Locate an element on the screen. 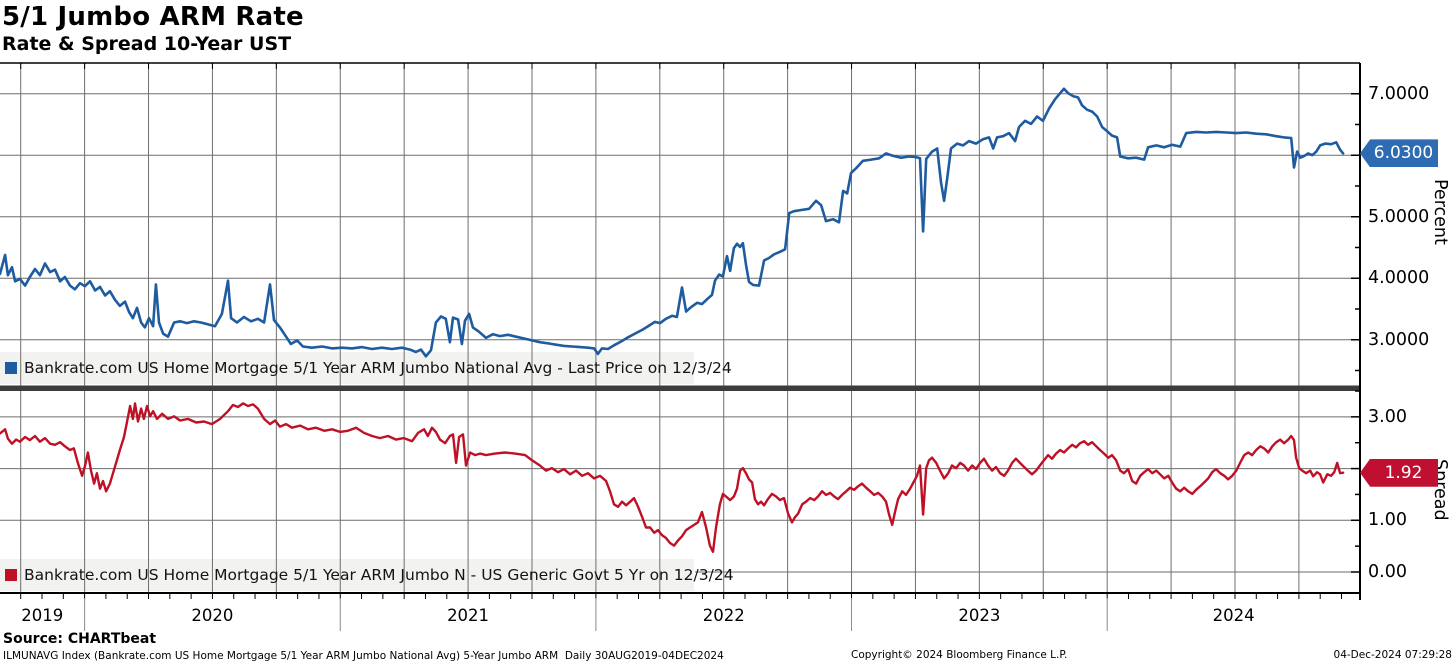  x-year-label-2024: 2024 is located at coordinates (1233, 615).